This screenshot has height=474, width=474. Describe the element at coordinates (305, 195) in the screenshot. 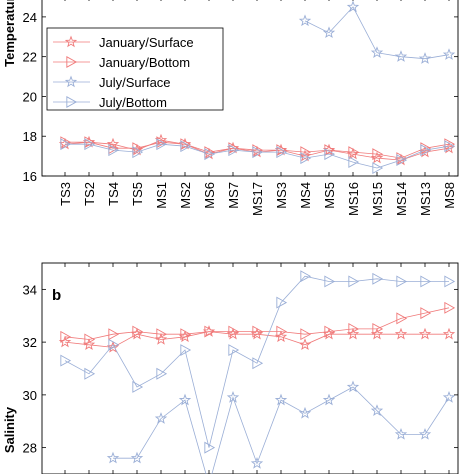

I see `x-tick-label: MS4` at that location.